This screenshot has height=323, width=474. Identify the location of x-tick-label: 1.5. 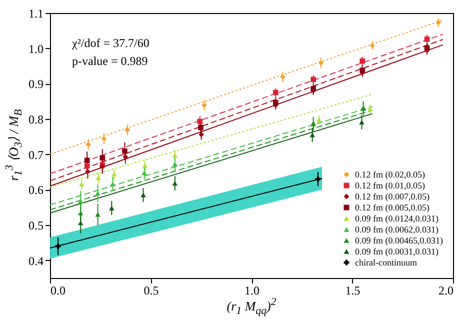
(352, 291).